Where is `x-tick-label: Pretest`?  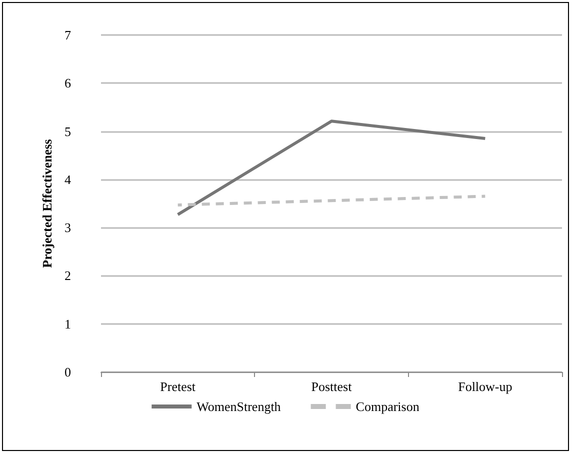
x-tick-label: Pretest is located at coordinates (178, 386).